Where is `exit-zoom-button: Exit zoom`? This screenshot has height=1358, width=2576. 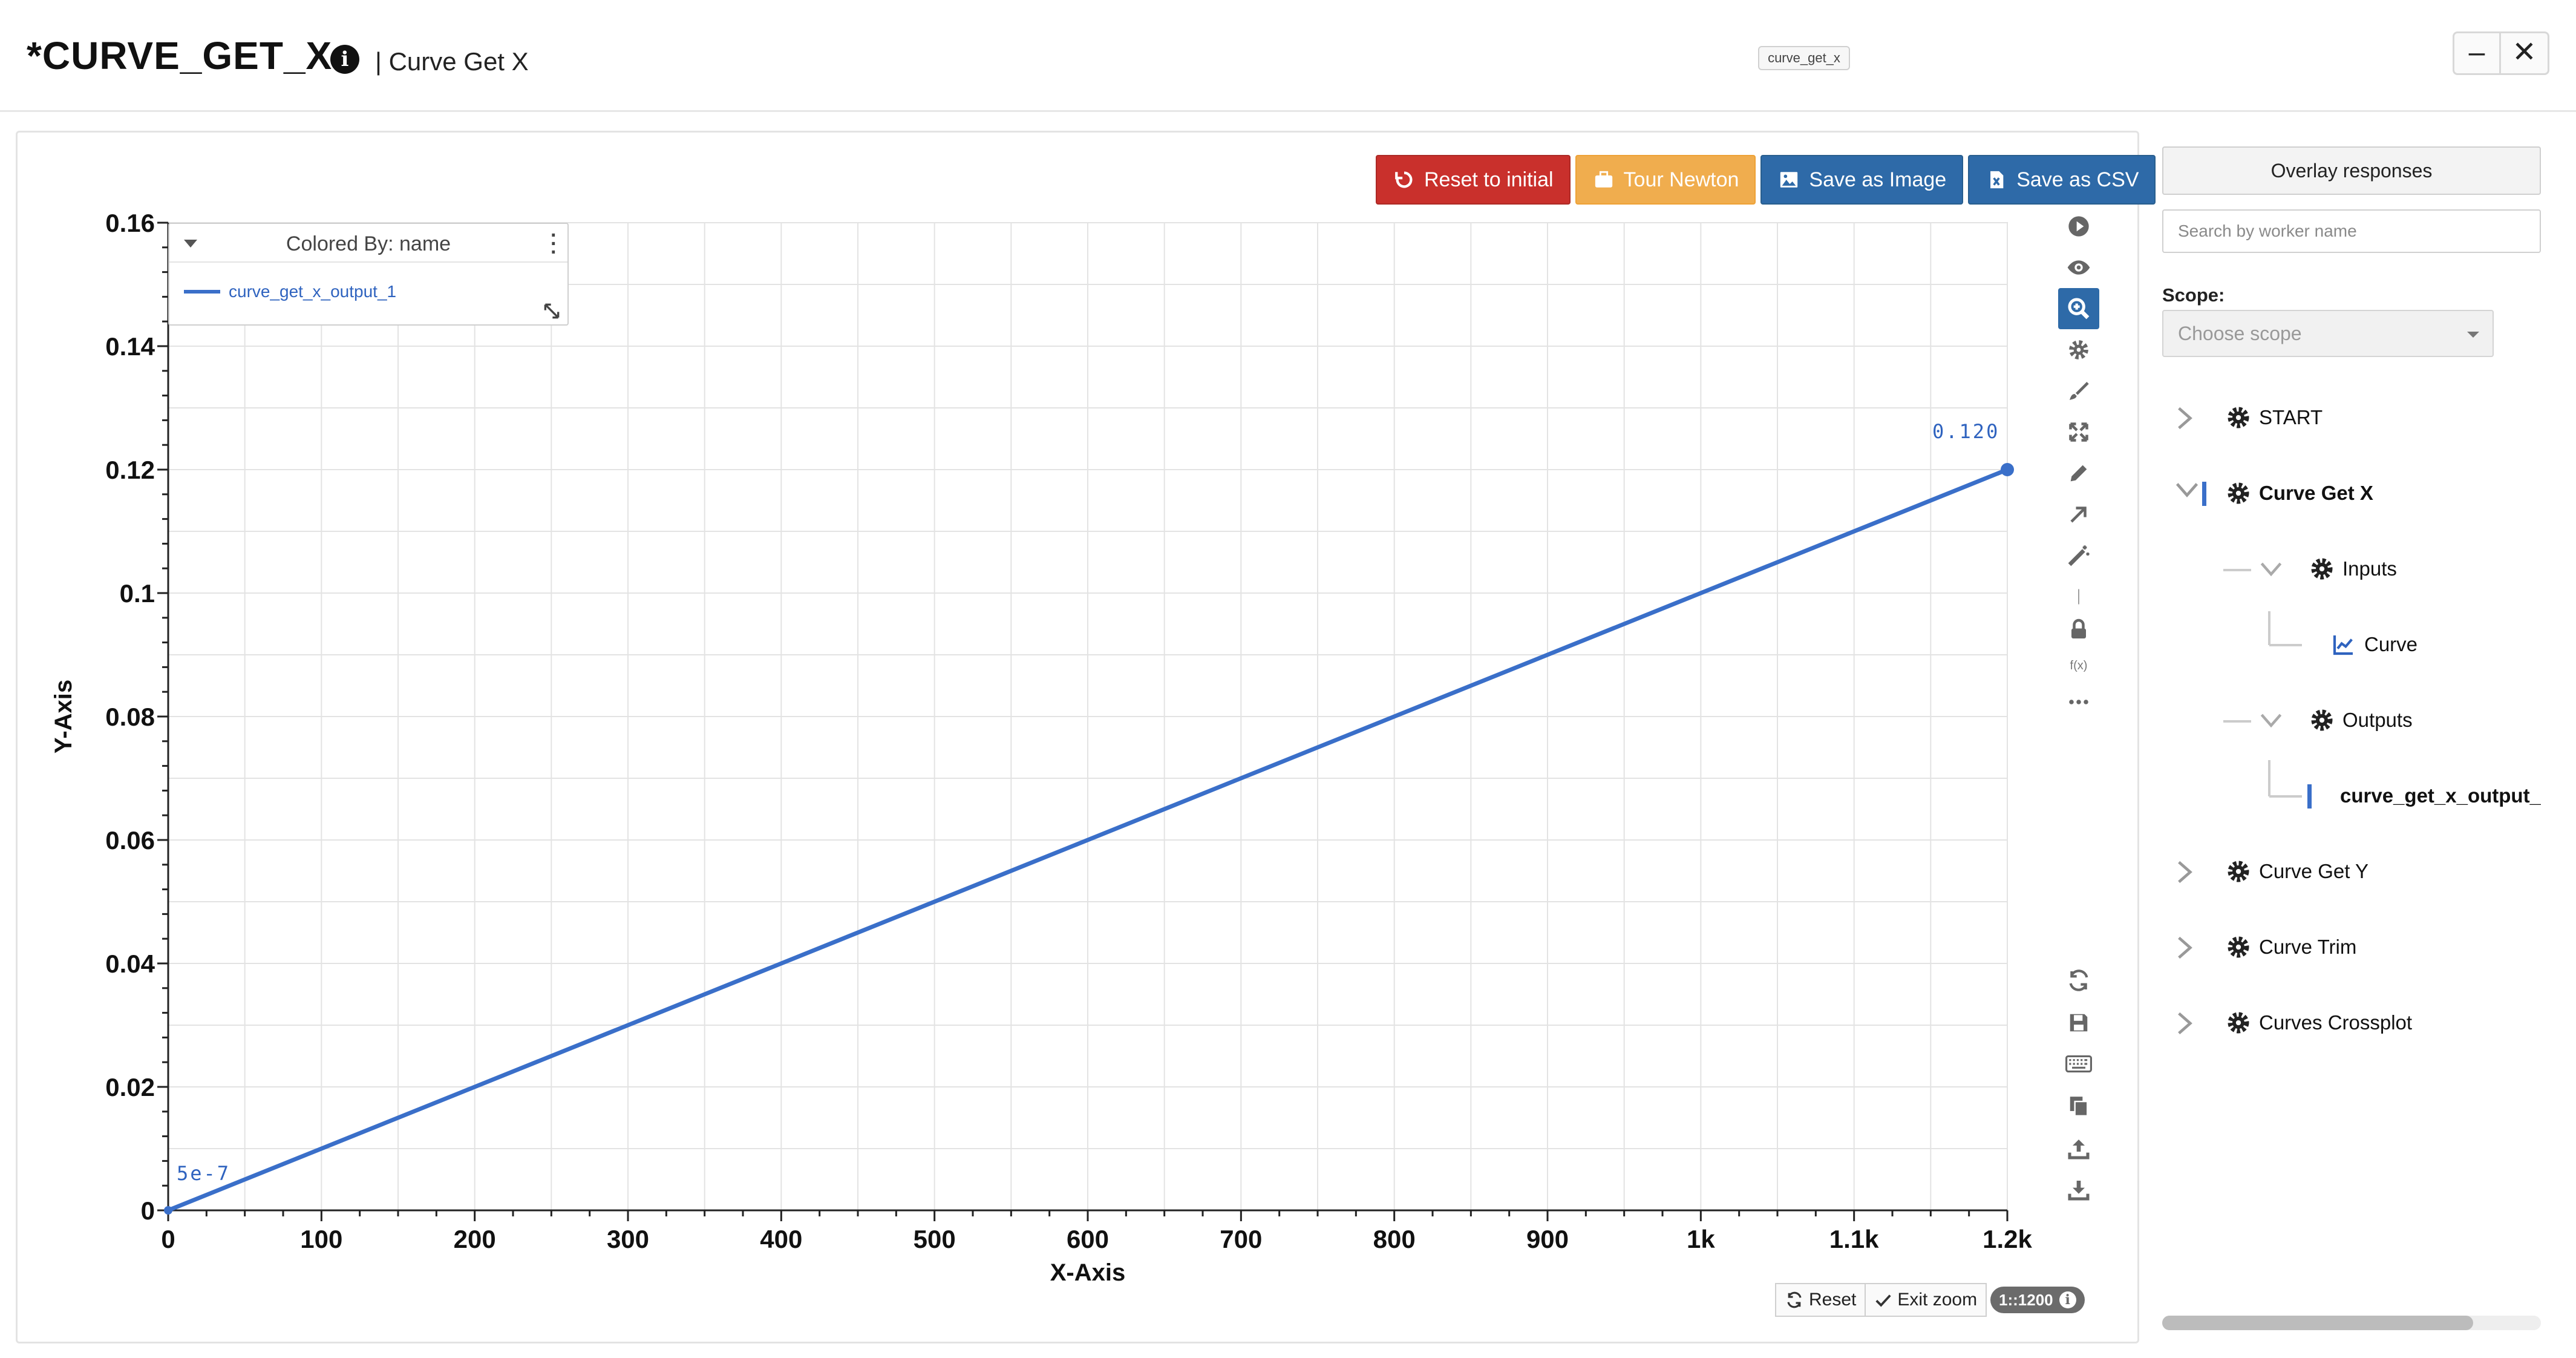
exit-zoom-button: Exit zoom is located at coordinates (1926, 1300).